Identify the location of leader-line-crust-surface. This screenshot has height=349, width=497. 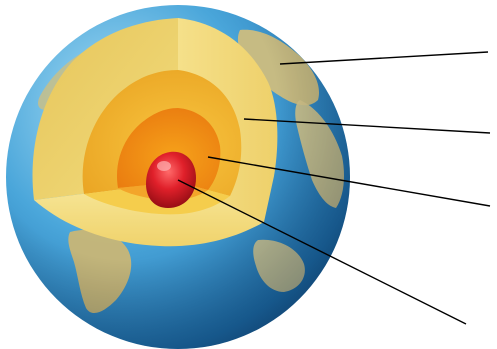
(384, 58).